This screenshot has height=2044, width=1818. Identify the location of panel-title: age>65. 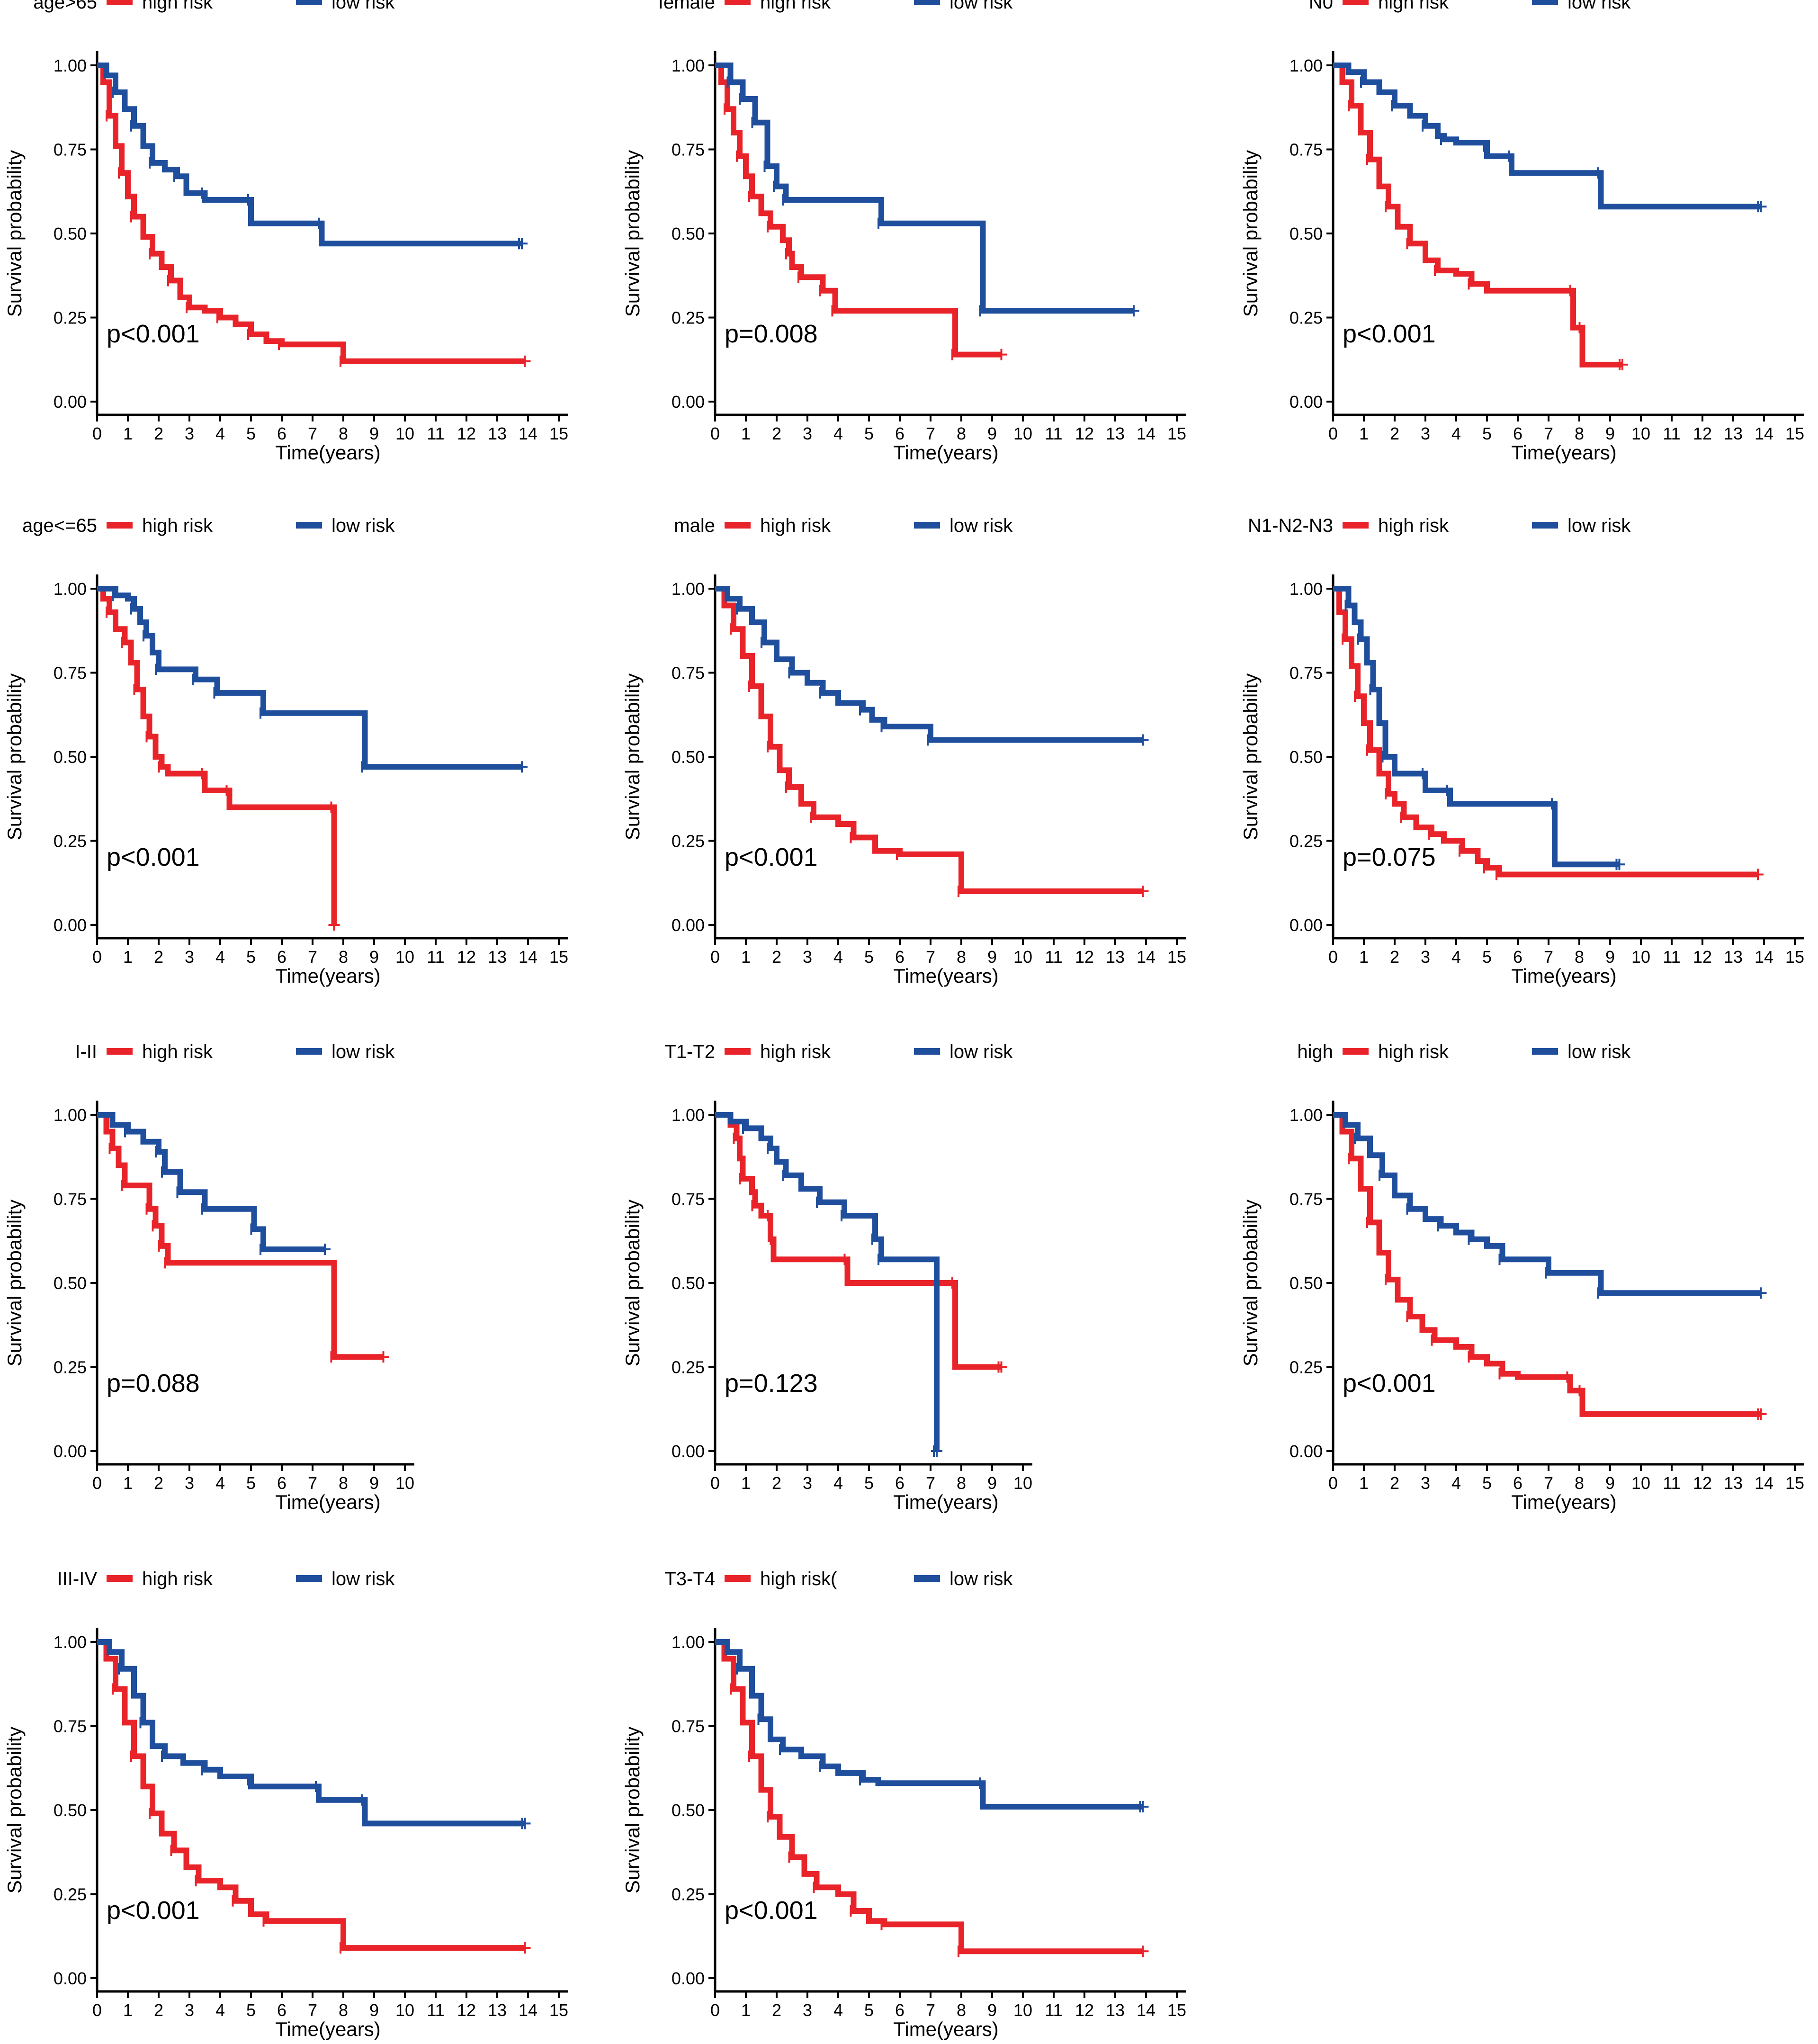
(65, 6).